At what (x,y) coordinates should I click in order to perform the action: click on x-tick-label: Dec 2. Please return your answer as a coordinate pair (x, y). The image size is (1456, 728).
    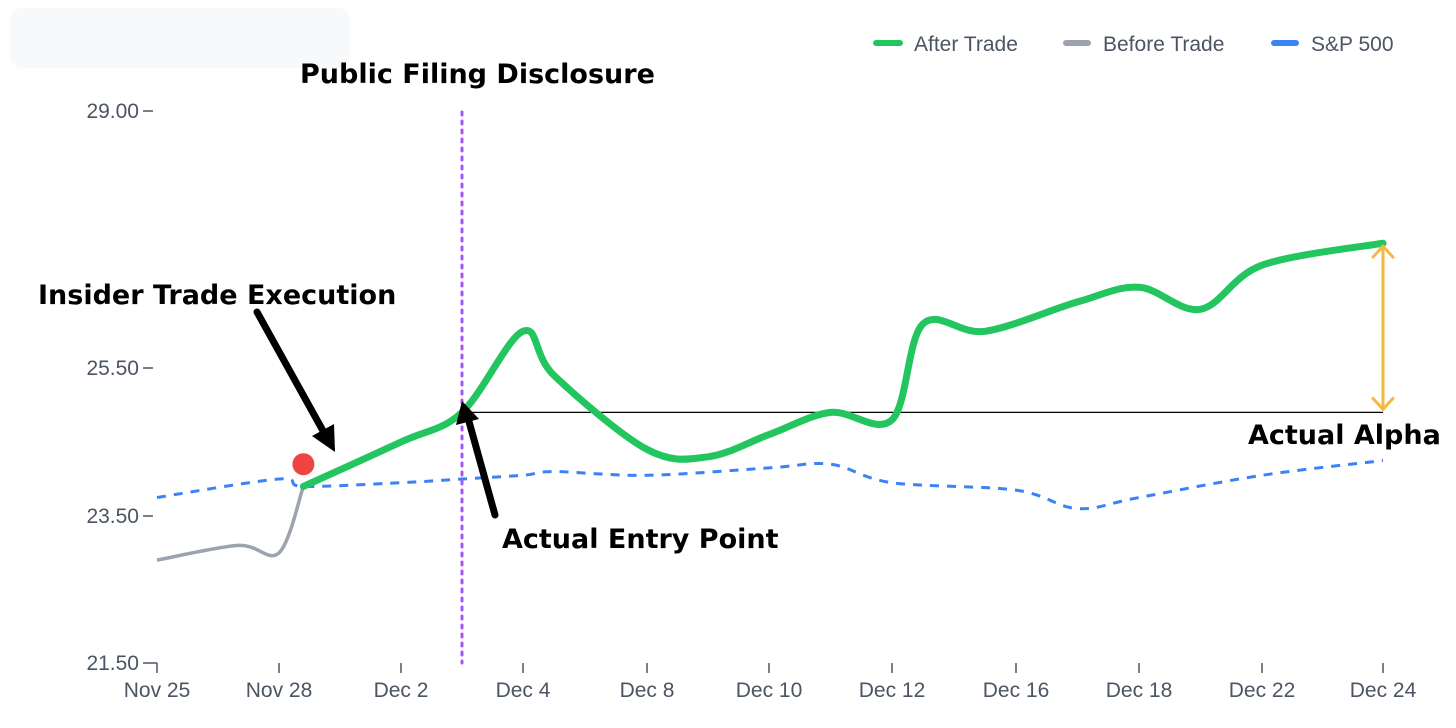
    Looking at the image, I should click on (401, 690).